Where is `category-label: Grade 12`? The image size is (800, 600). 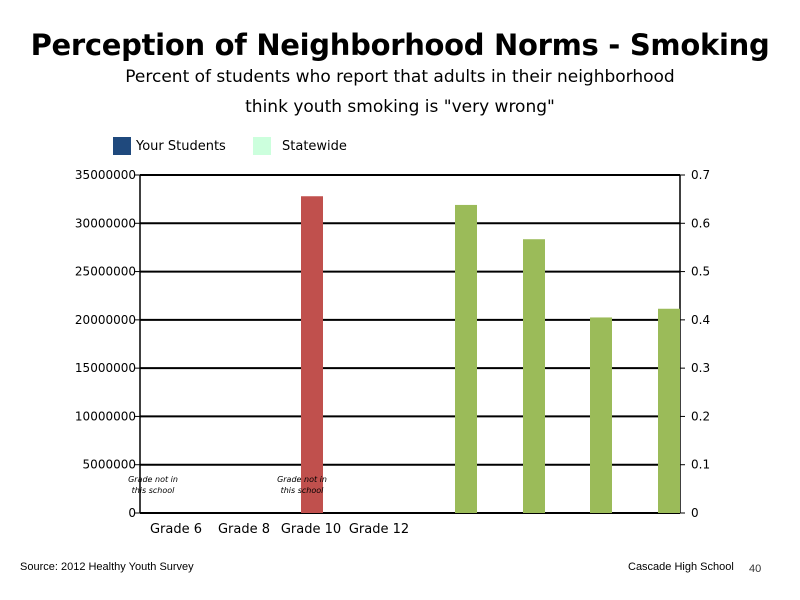
category-label: Grade 12 is located at coordinates (379, 529).